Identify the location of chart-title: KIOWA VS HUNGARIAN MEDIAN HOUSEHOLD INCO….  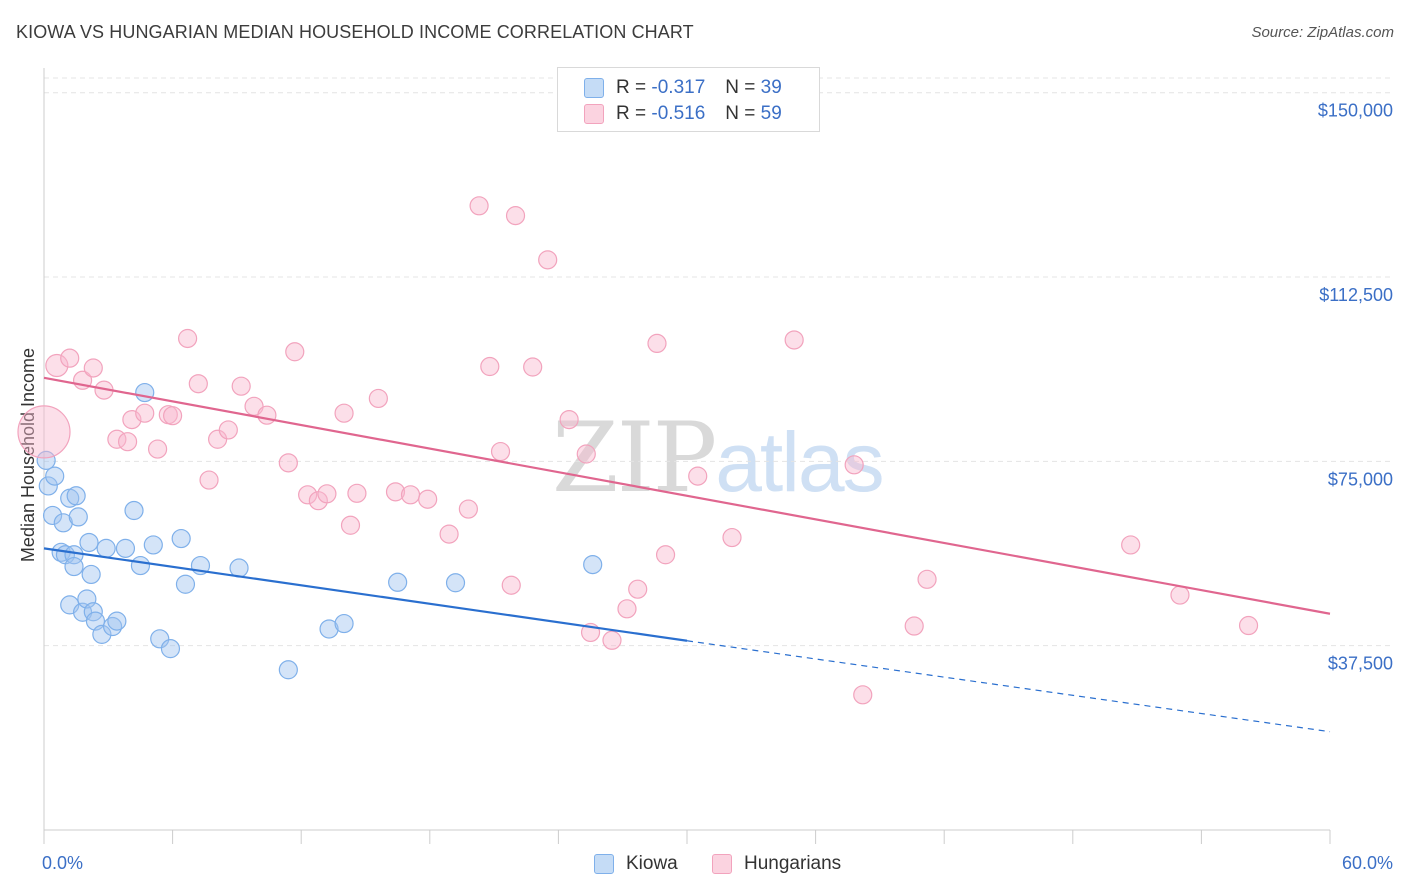
(355, 32).